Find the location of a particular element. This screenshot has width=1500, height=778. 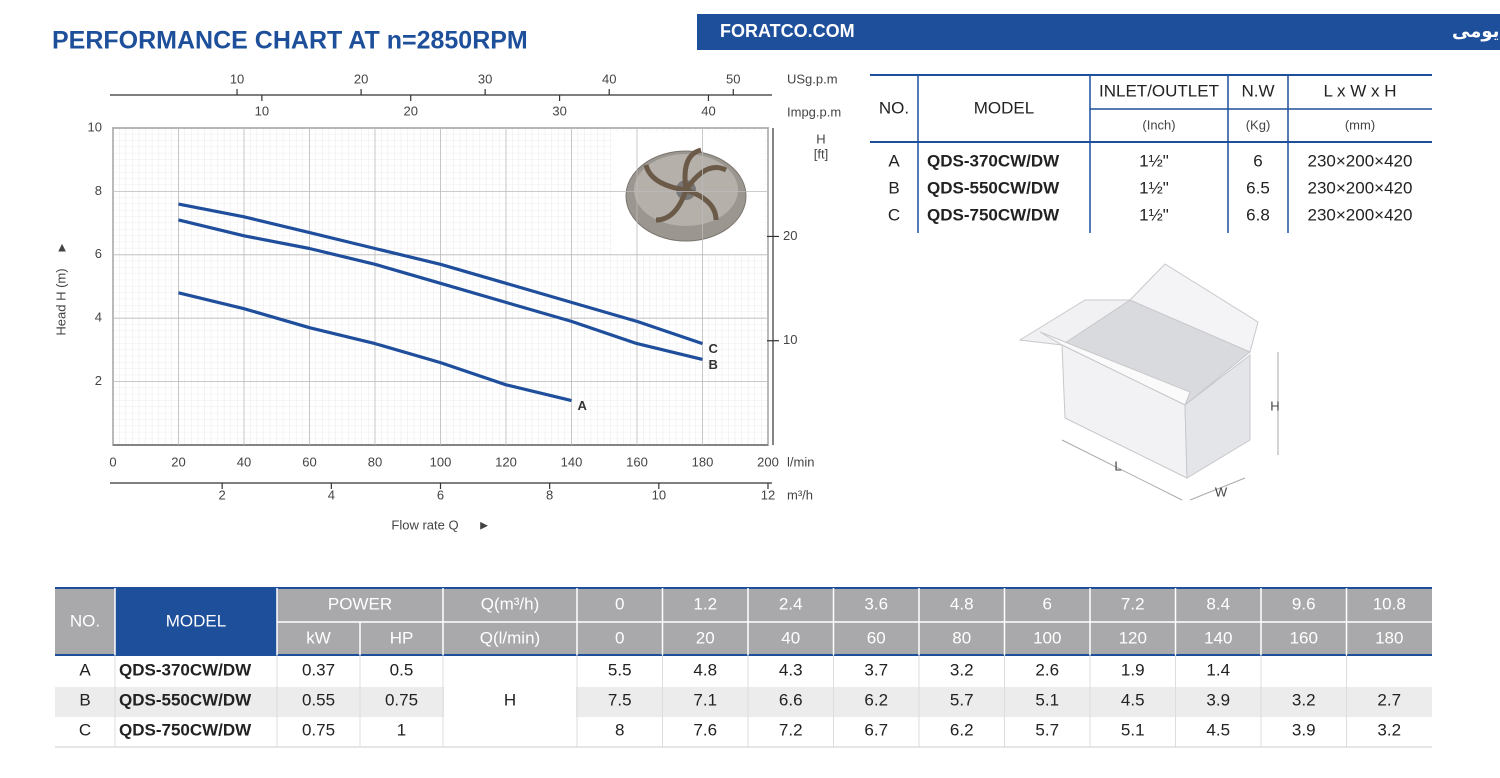

y-tick-label: 10 is located at coordinates (95, 126).